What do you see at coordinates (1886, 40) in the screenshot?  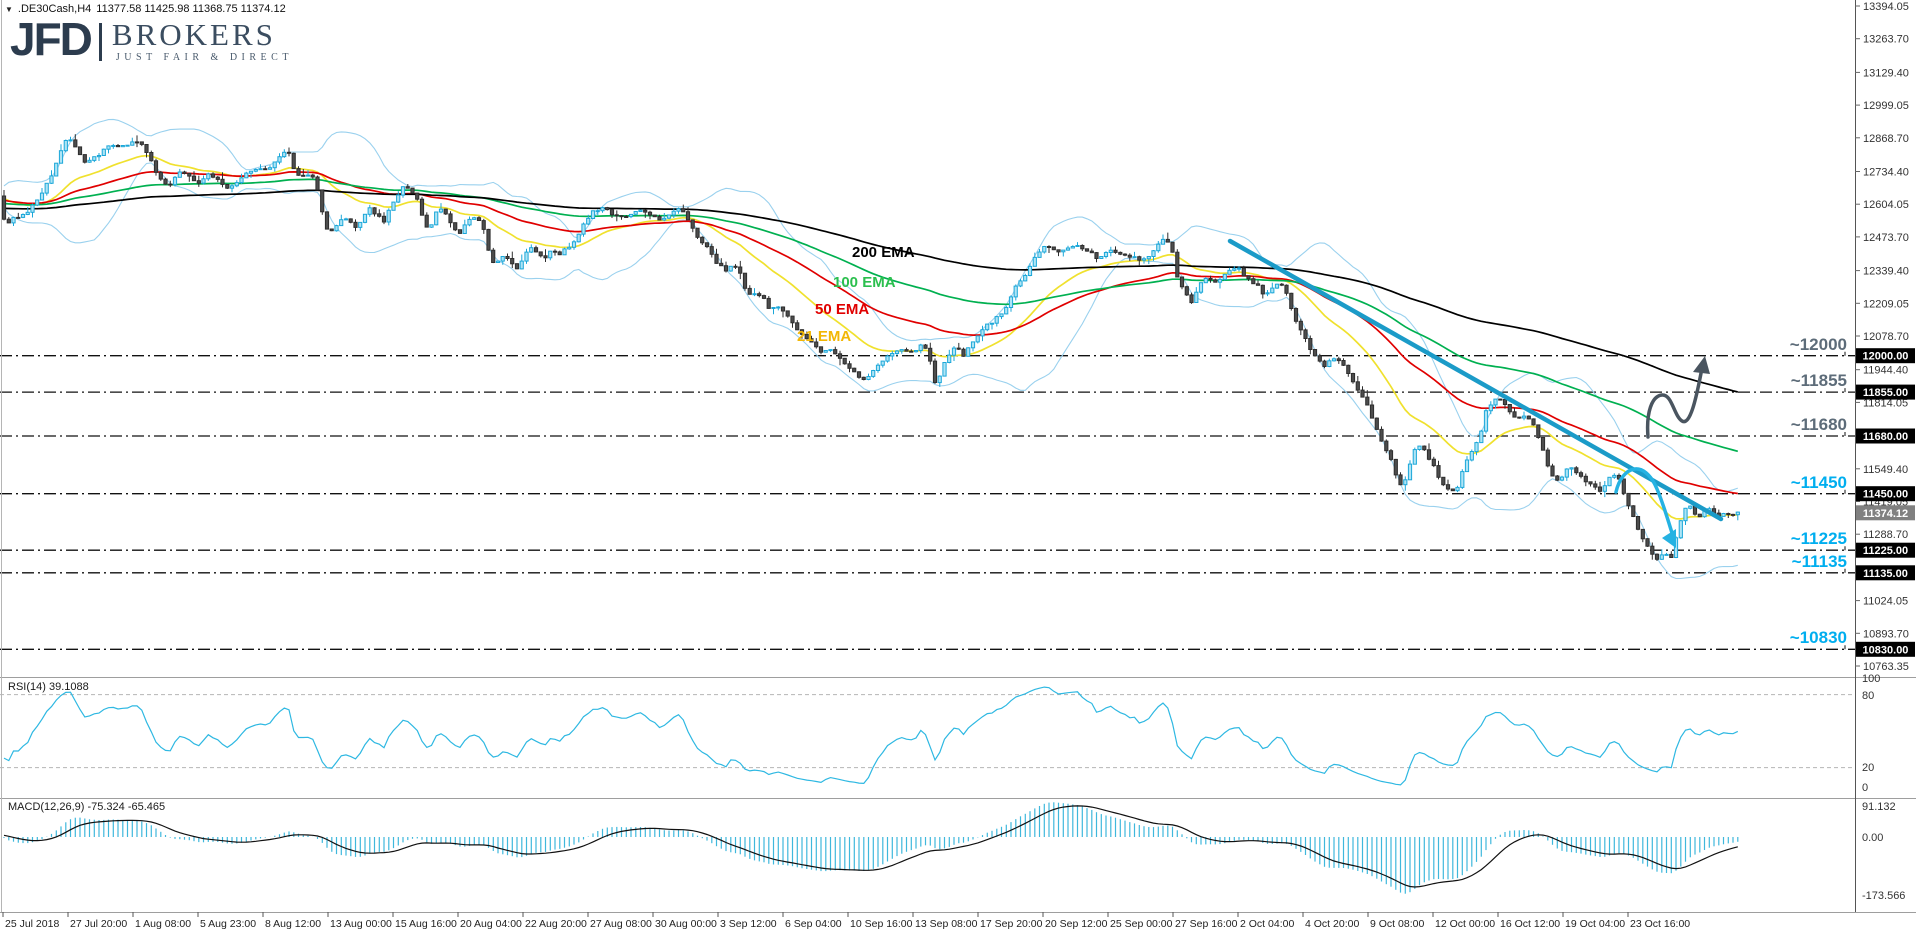 I see `svg-text: 13263.70` at bounding box center [1886, 40].